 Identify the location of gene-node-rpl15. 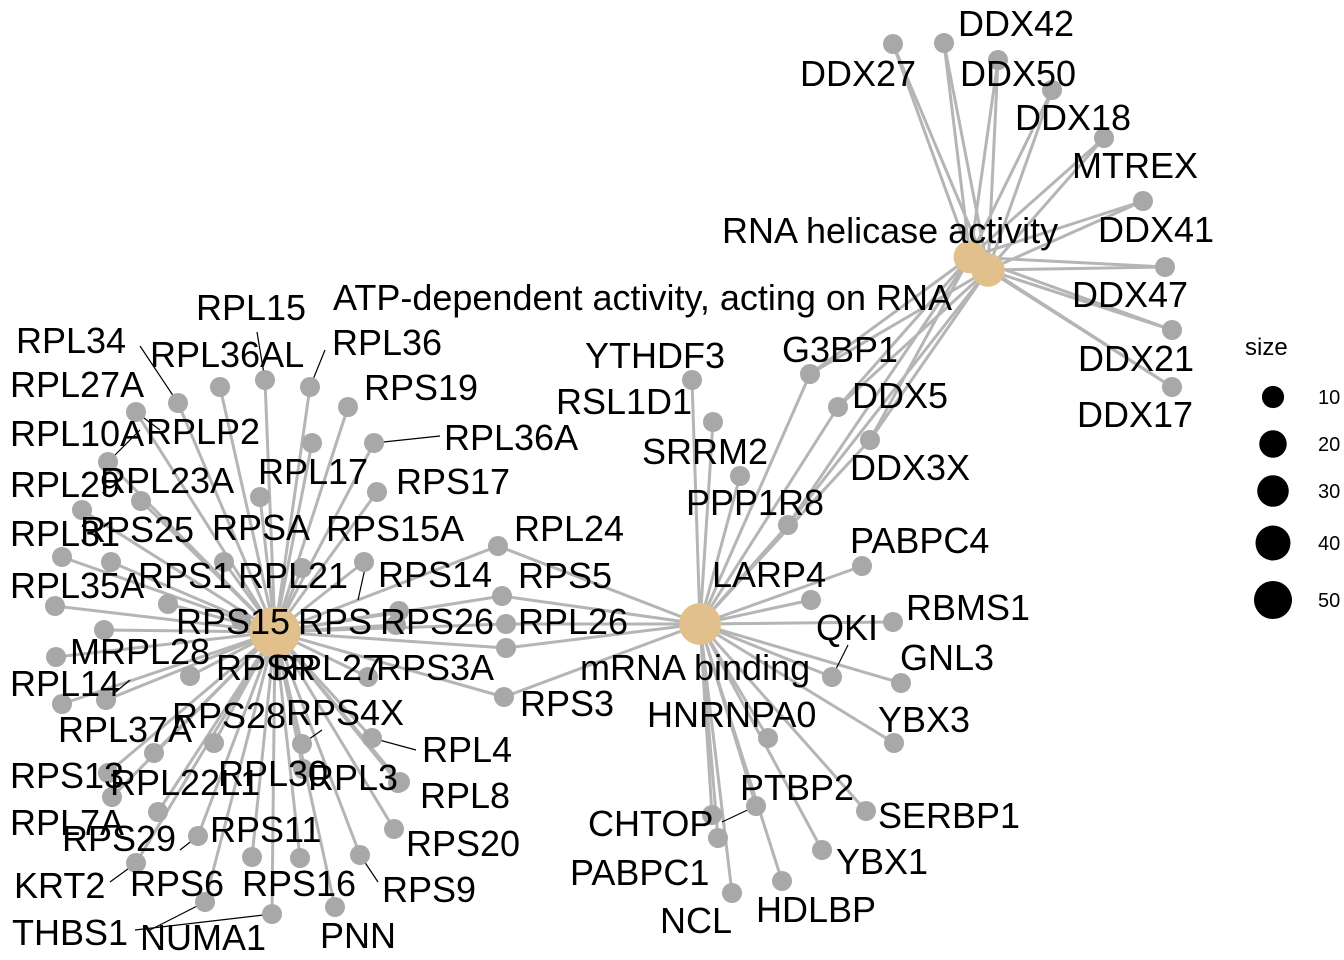
(265, 380).